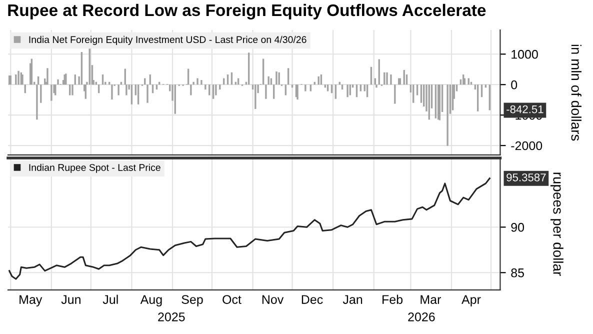 This screenshot has height=334, width=593. Describe the element at coordinates (392, 299) in the screenshot. I see `x-tick-label: Feb` at that location.